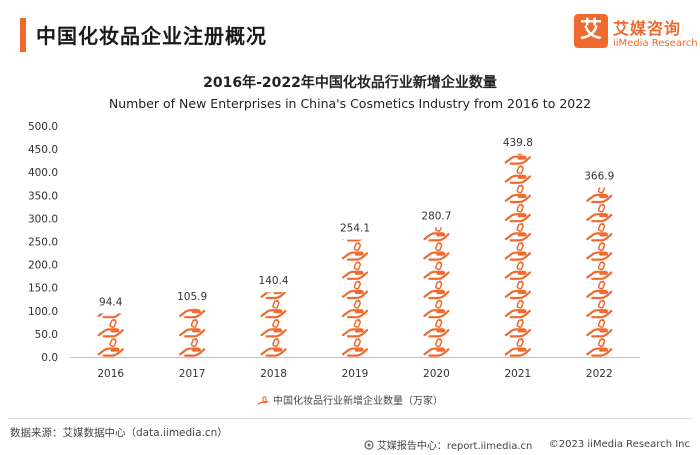 This screenshot has height=455, width=700. I want to click on logo-name-en: iiMedia Research, so click(655, 43).